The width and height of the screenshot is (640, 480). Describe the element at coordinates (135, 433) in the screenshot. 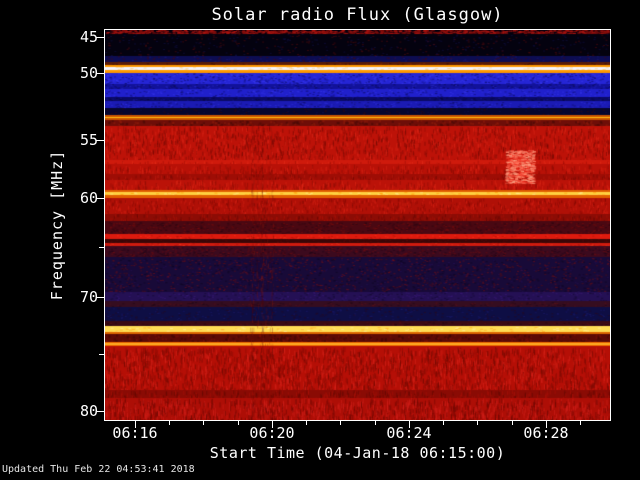

I see `x-tick-label: 06:16` at that location.